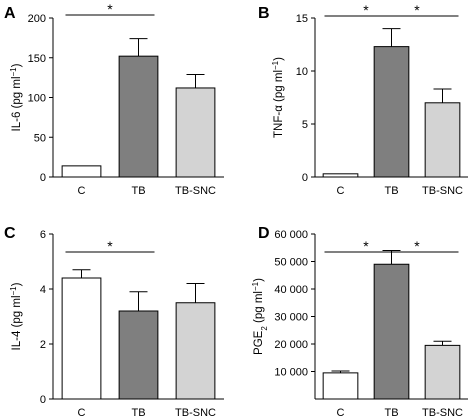 The image size is (474, 416). What do you see at coordinates (305, 125) in the screenshot?
I see `y-tick-label: 5` at bounding box center [305, 125].